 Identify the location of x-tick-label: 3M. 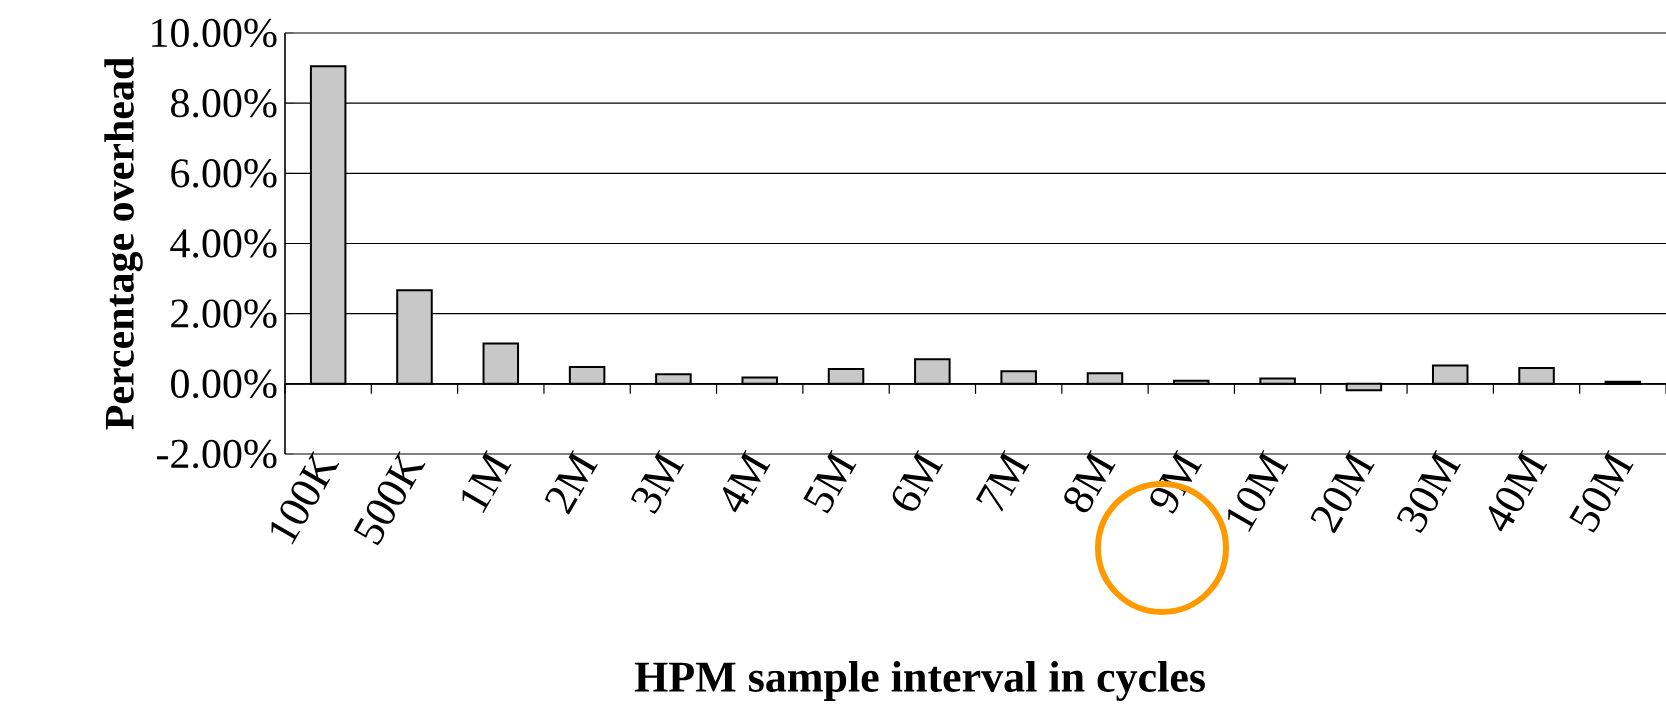
(657, 481).